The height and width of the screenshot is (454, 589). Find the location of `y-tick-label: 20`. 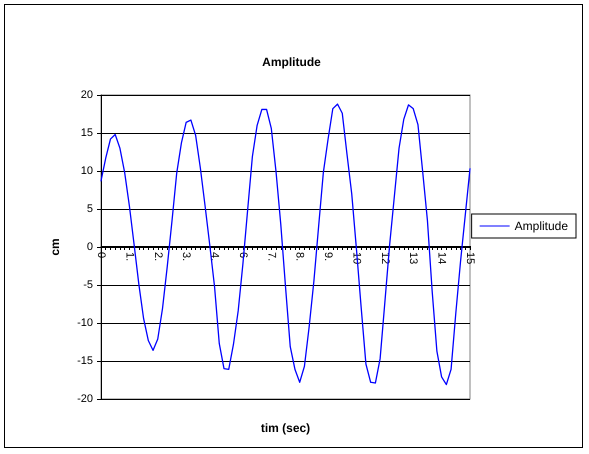

y-tick-label: 20 is located at coordinates (86, 95).